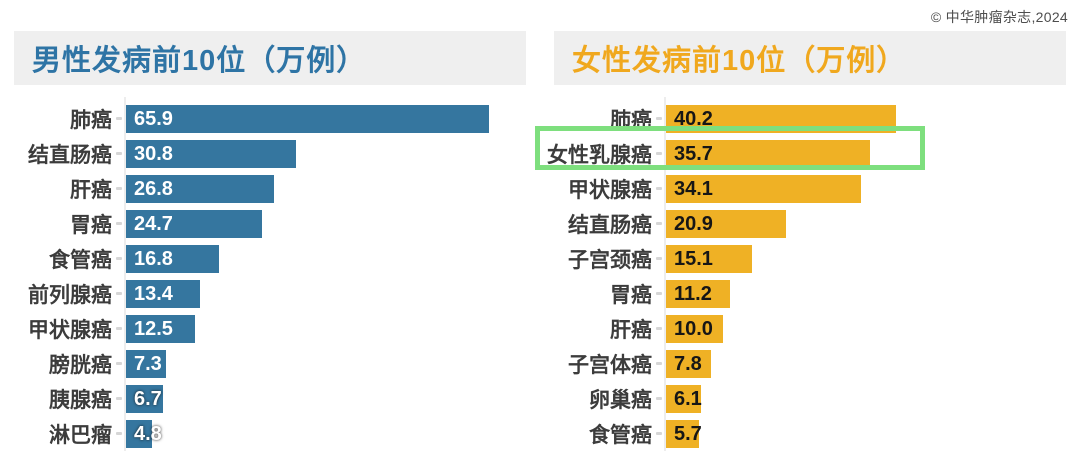  I want to click on chart-row: 食管癌 16.8, so click(270, 258).